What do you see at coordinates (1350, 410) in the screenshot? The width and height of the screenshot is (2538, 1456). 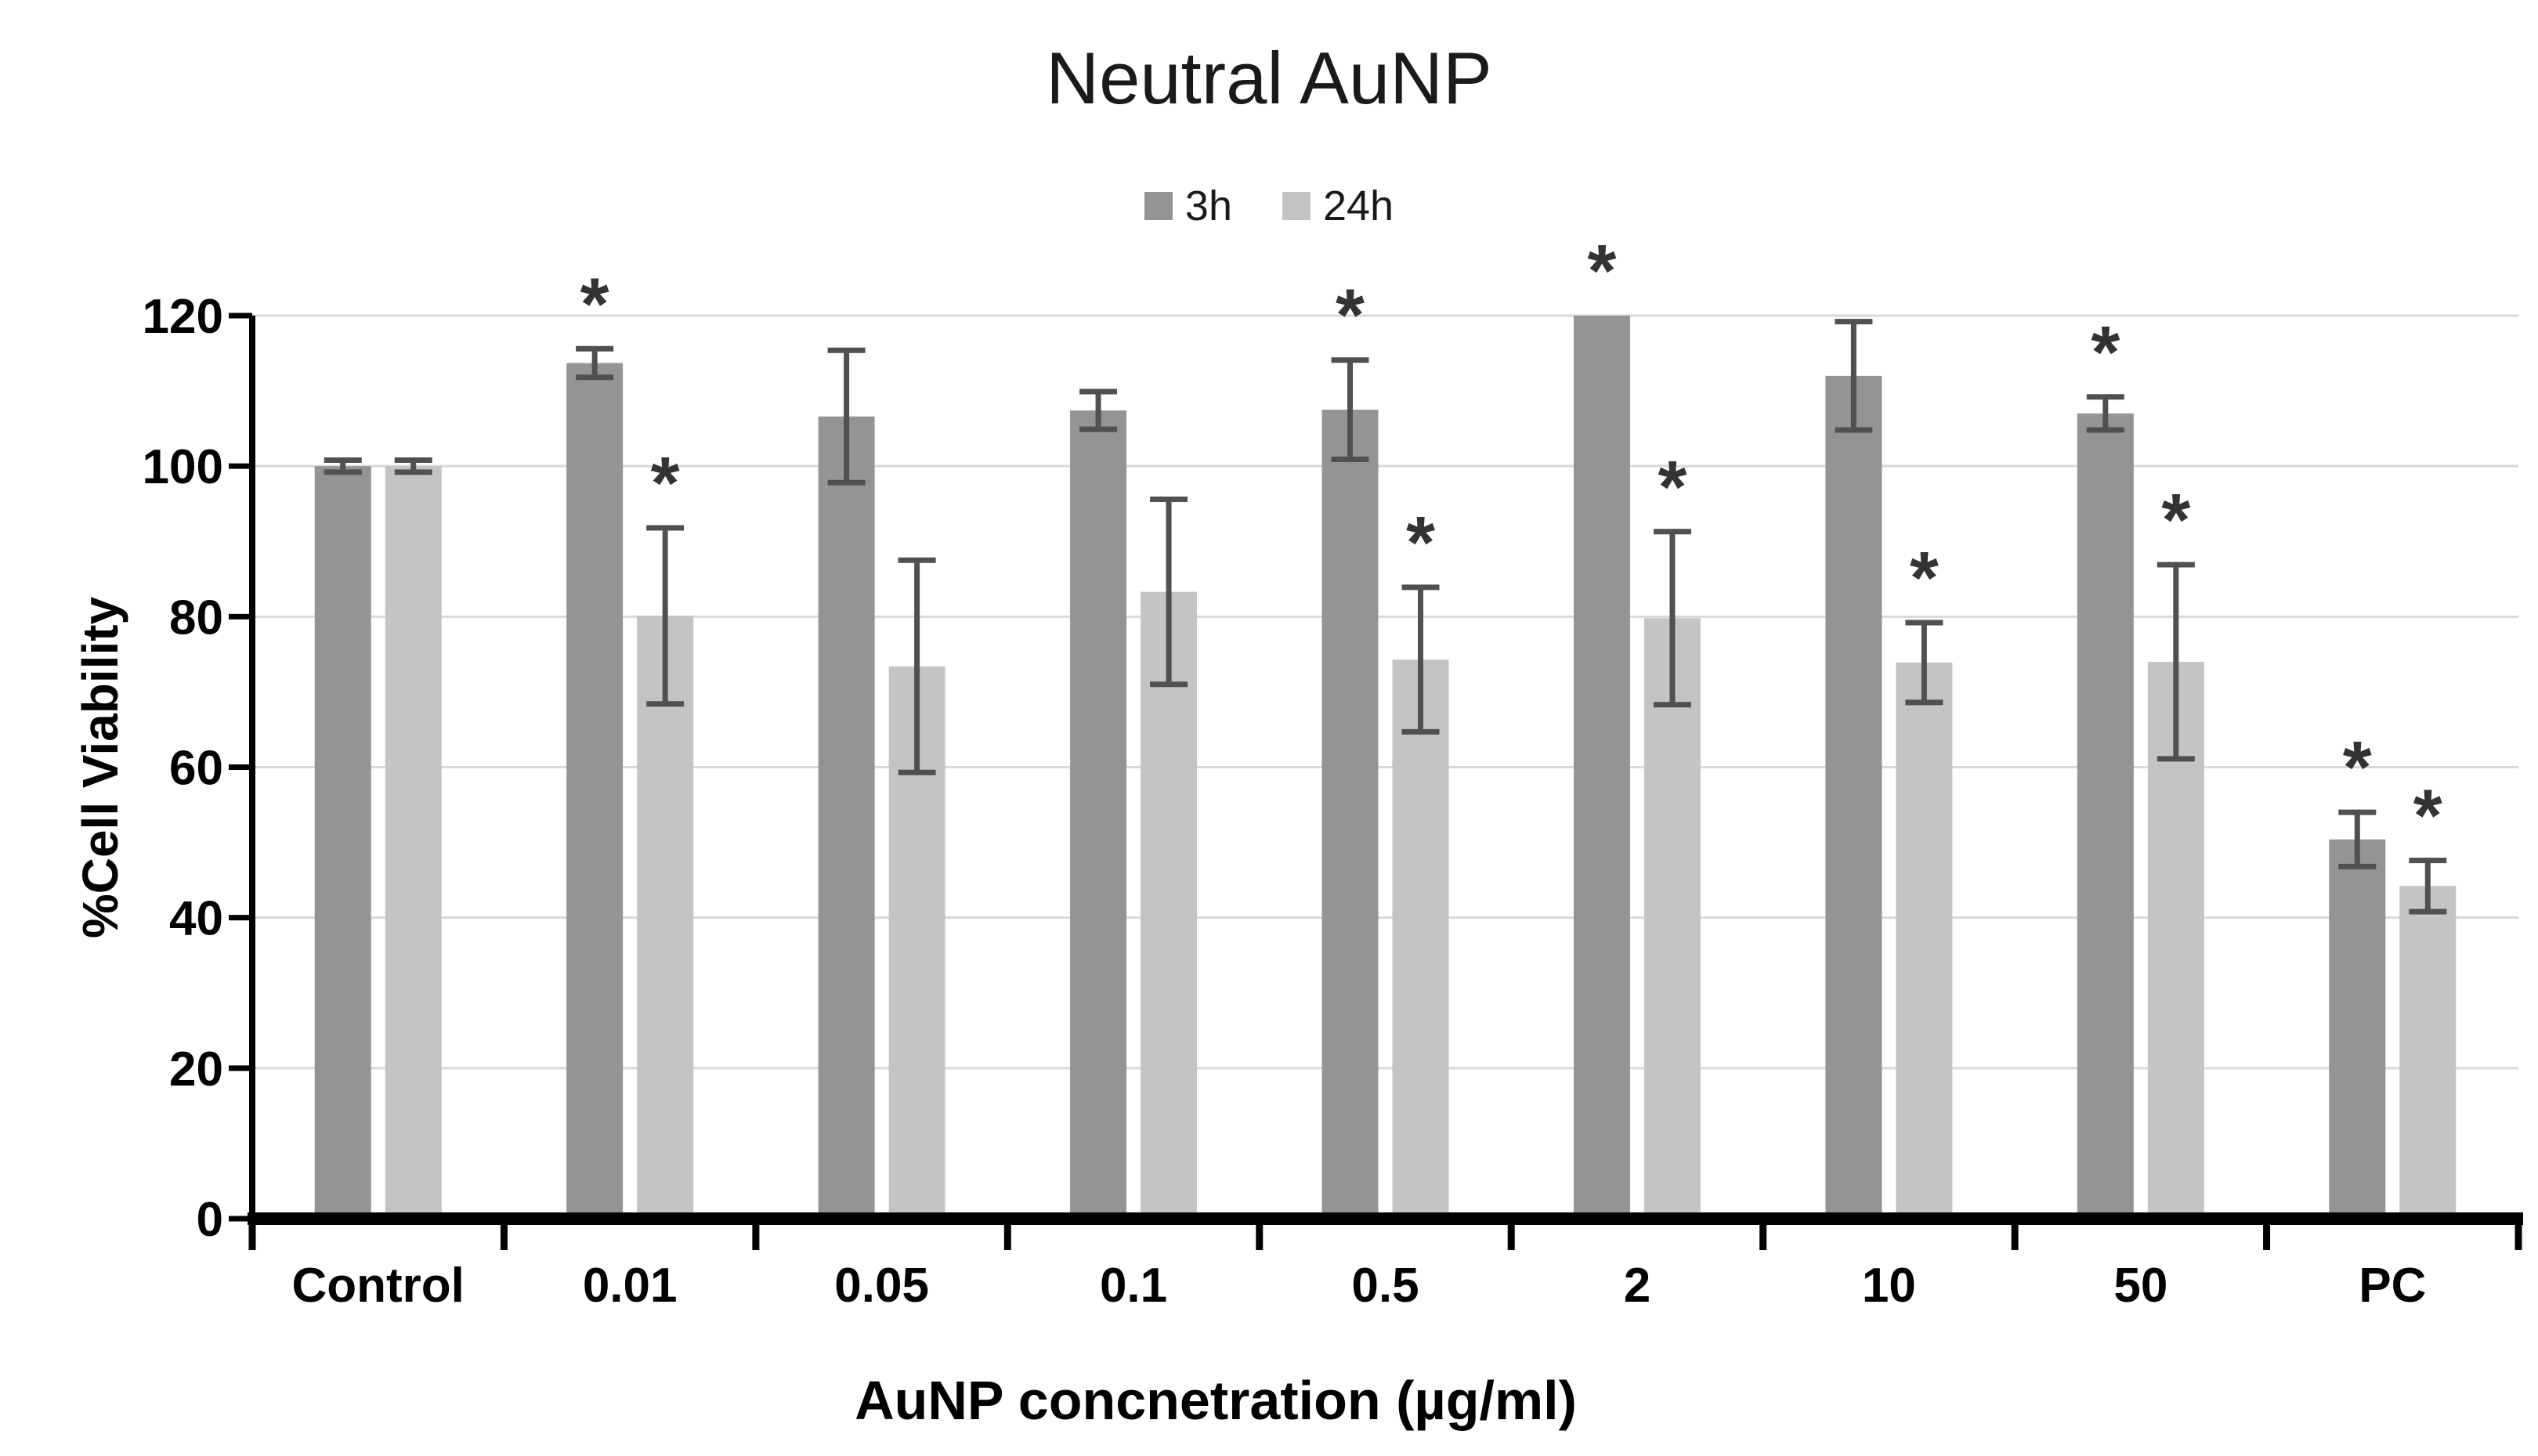 I see `error-bar-3h-0.5` at bounding box center [1350, 410].